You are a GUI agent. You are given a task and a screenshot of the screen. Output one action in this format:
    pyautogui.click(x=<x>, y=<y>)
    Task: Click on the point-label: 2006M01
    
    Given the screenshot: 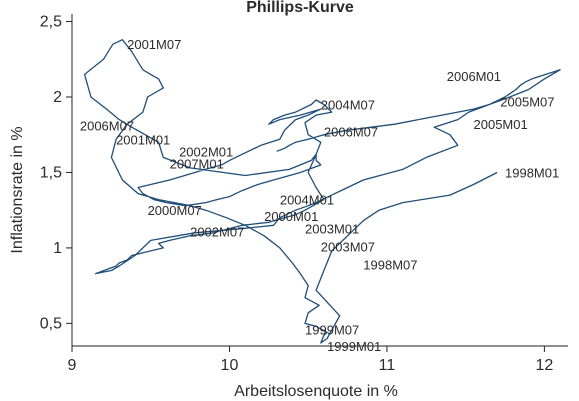 What is the action you would take?
    pyautogui.click(x=474, y=76)
    